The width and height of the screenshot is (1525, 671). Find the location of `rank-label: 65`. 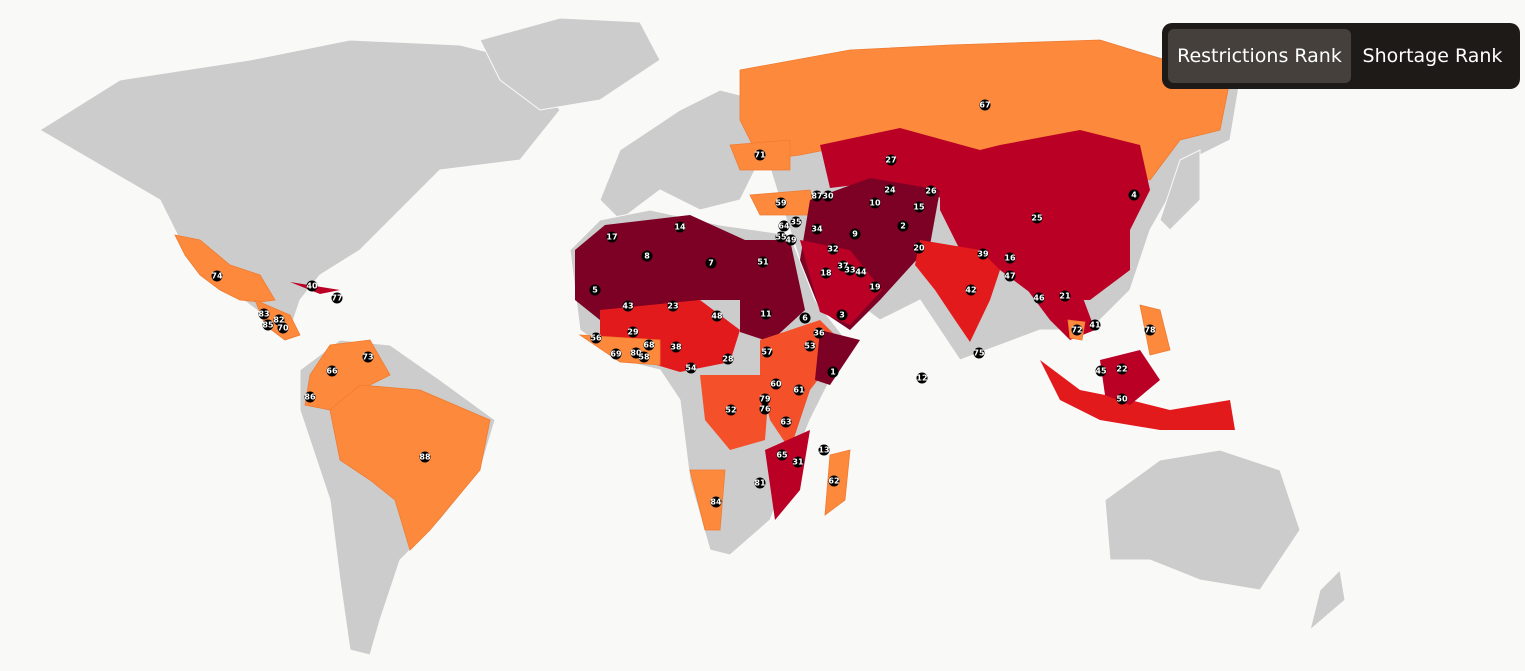

rank-label: 65 is located at coordinates (782, 455).